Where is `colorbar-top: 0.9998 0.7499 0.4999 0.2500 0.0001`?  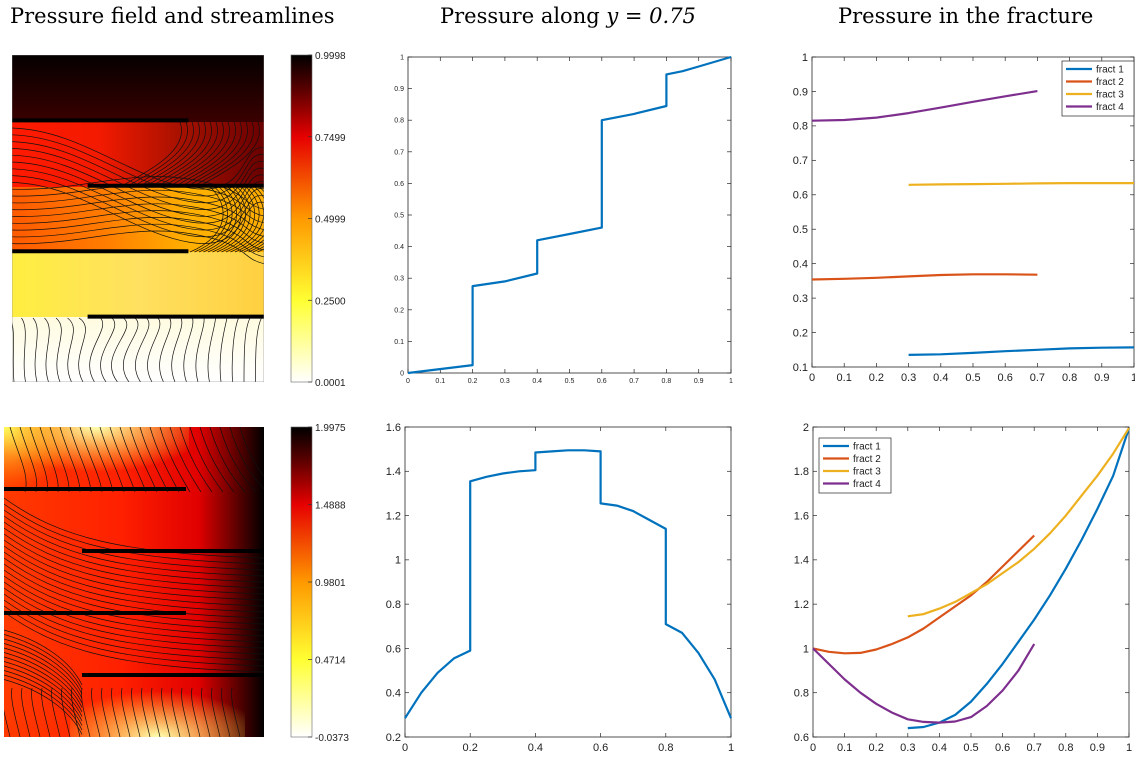
colorbar-top: 0.9998 0.7499 0.4999 0.2500 0.0001 is located at coordinates (318, 220).